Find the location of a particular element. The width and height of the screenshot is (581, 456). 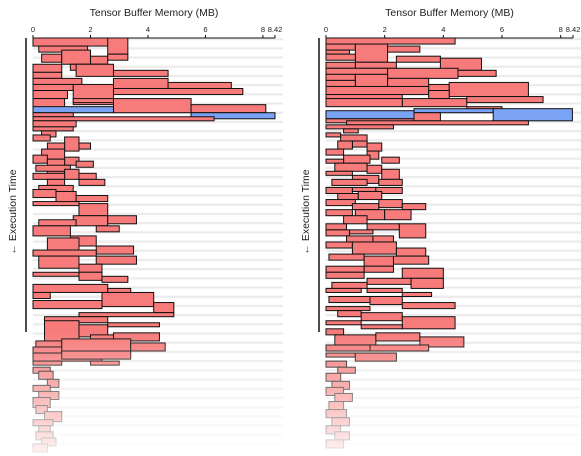

x-tick-label: 8.42 is located at coordinates (573, 29).